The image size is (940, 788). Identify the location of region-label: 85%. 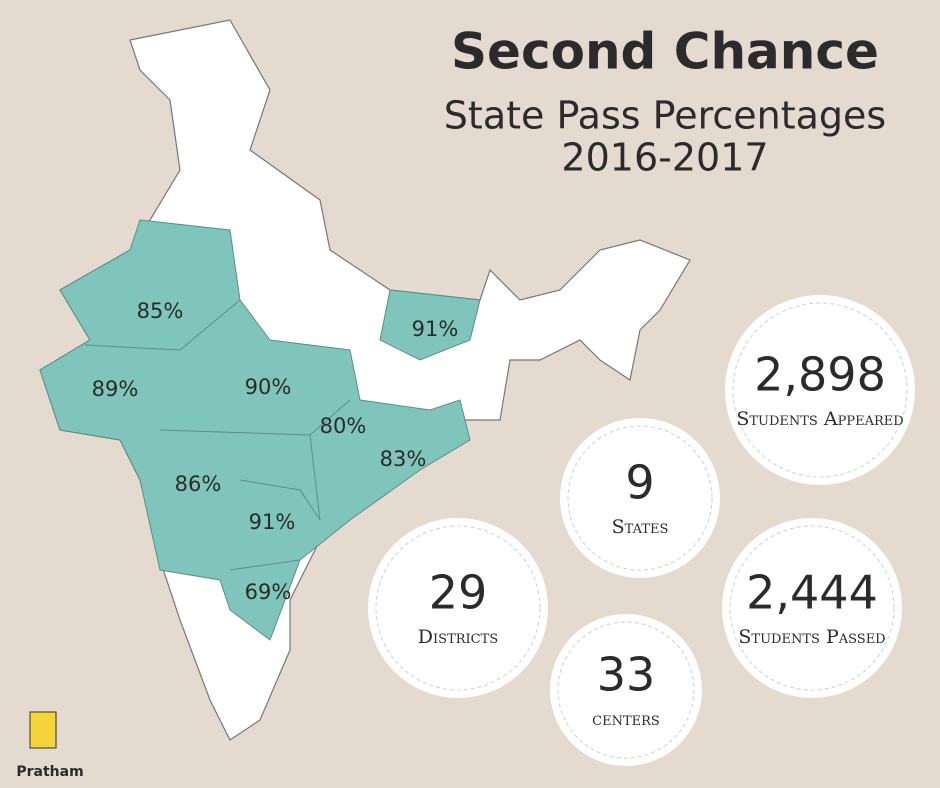
(160, 311).